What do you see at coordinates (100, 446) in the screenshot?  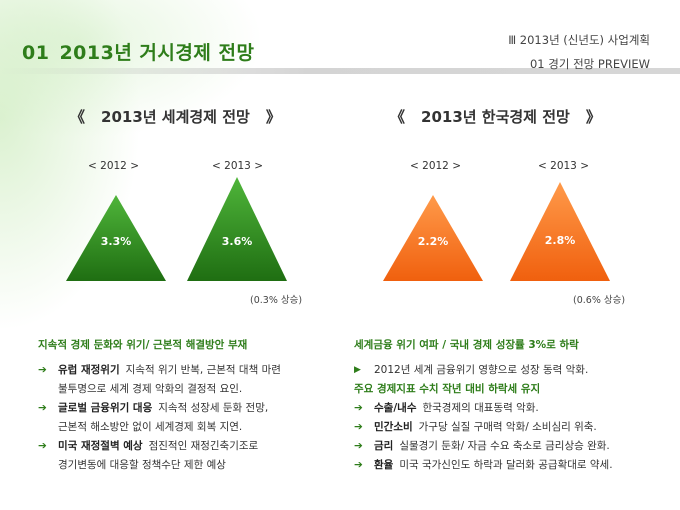 I see `bullet-key: 미국 재정절벽 예상` at bounding box center [100, 446].